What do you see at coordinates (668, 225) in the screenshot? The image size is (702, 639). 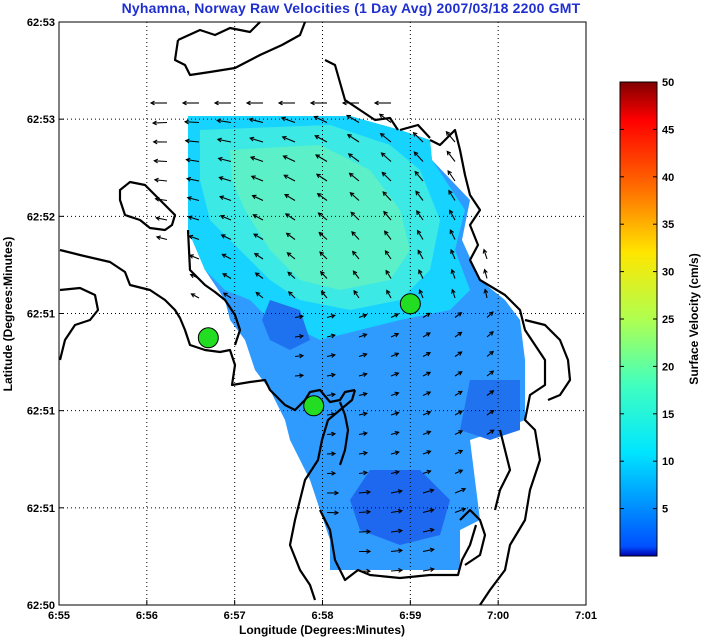 I see `colorbar-tick-label: 35` at bounding box center [668, 225].